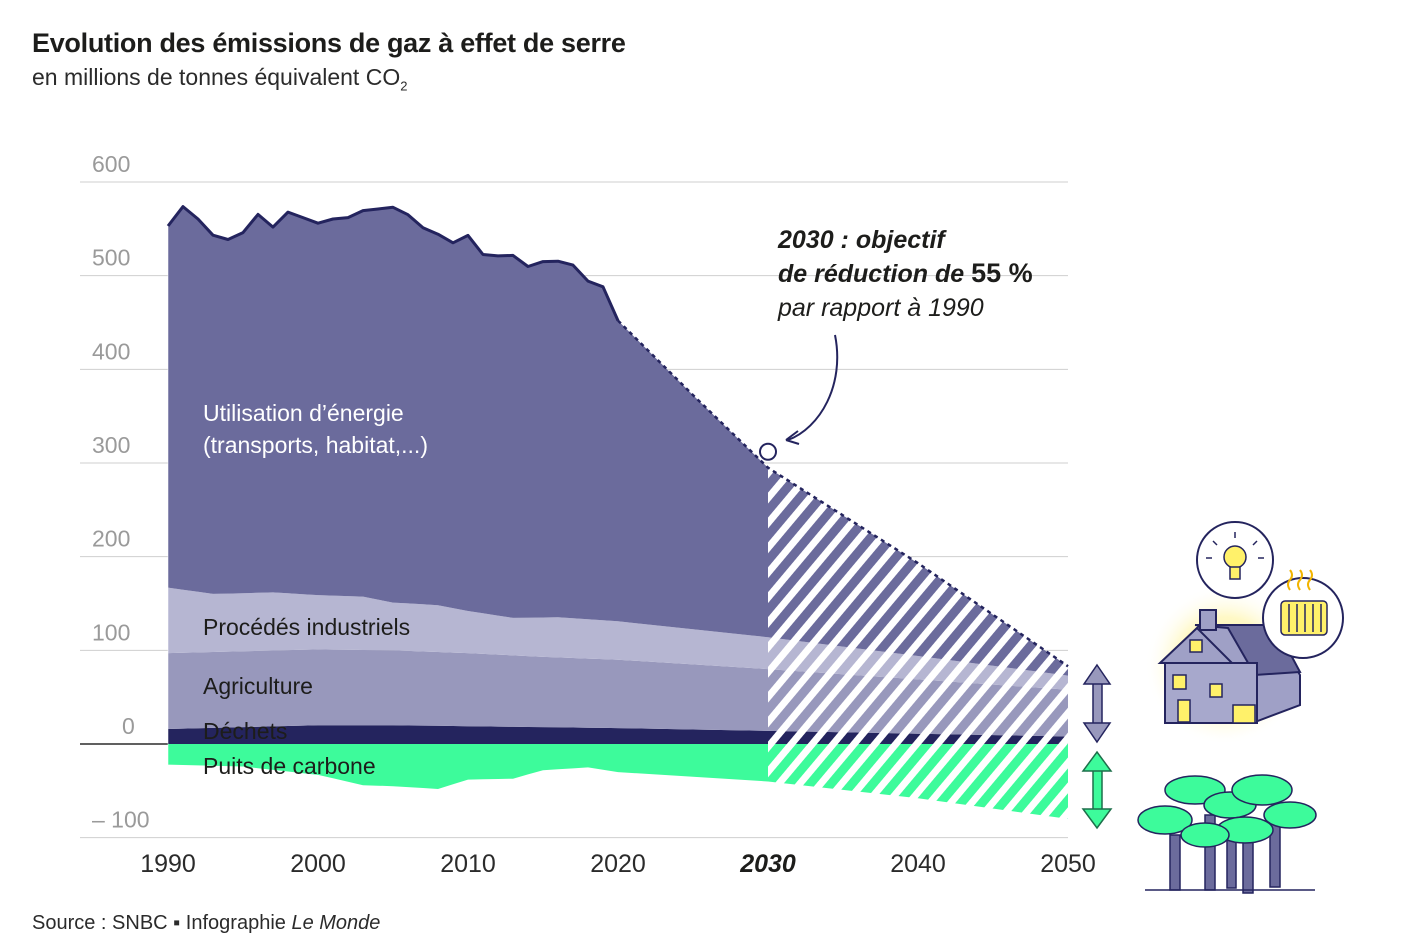 This screenshot has height=950, width=1401. I want to click on x-tick-label: 2030, so click(767, 864).